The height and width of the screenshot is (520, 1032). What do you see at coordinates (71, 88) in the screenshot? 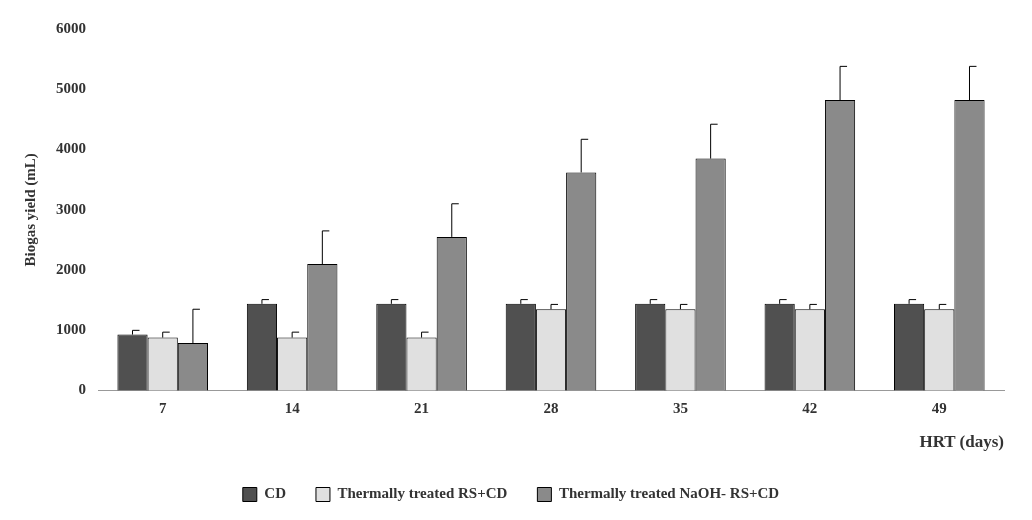
I see `y-tick-label: 5000` at bounding box center [71, 88].